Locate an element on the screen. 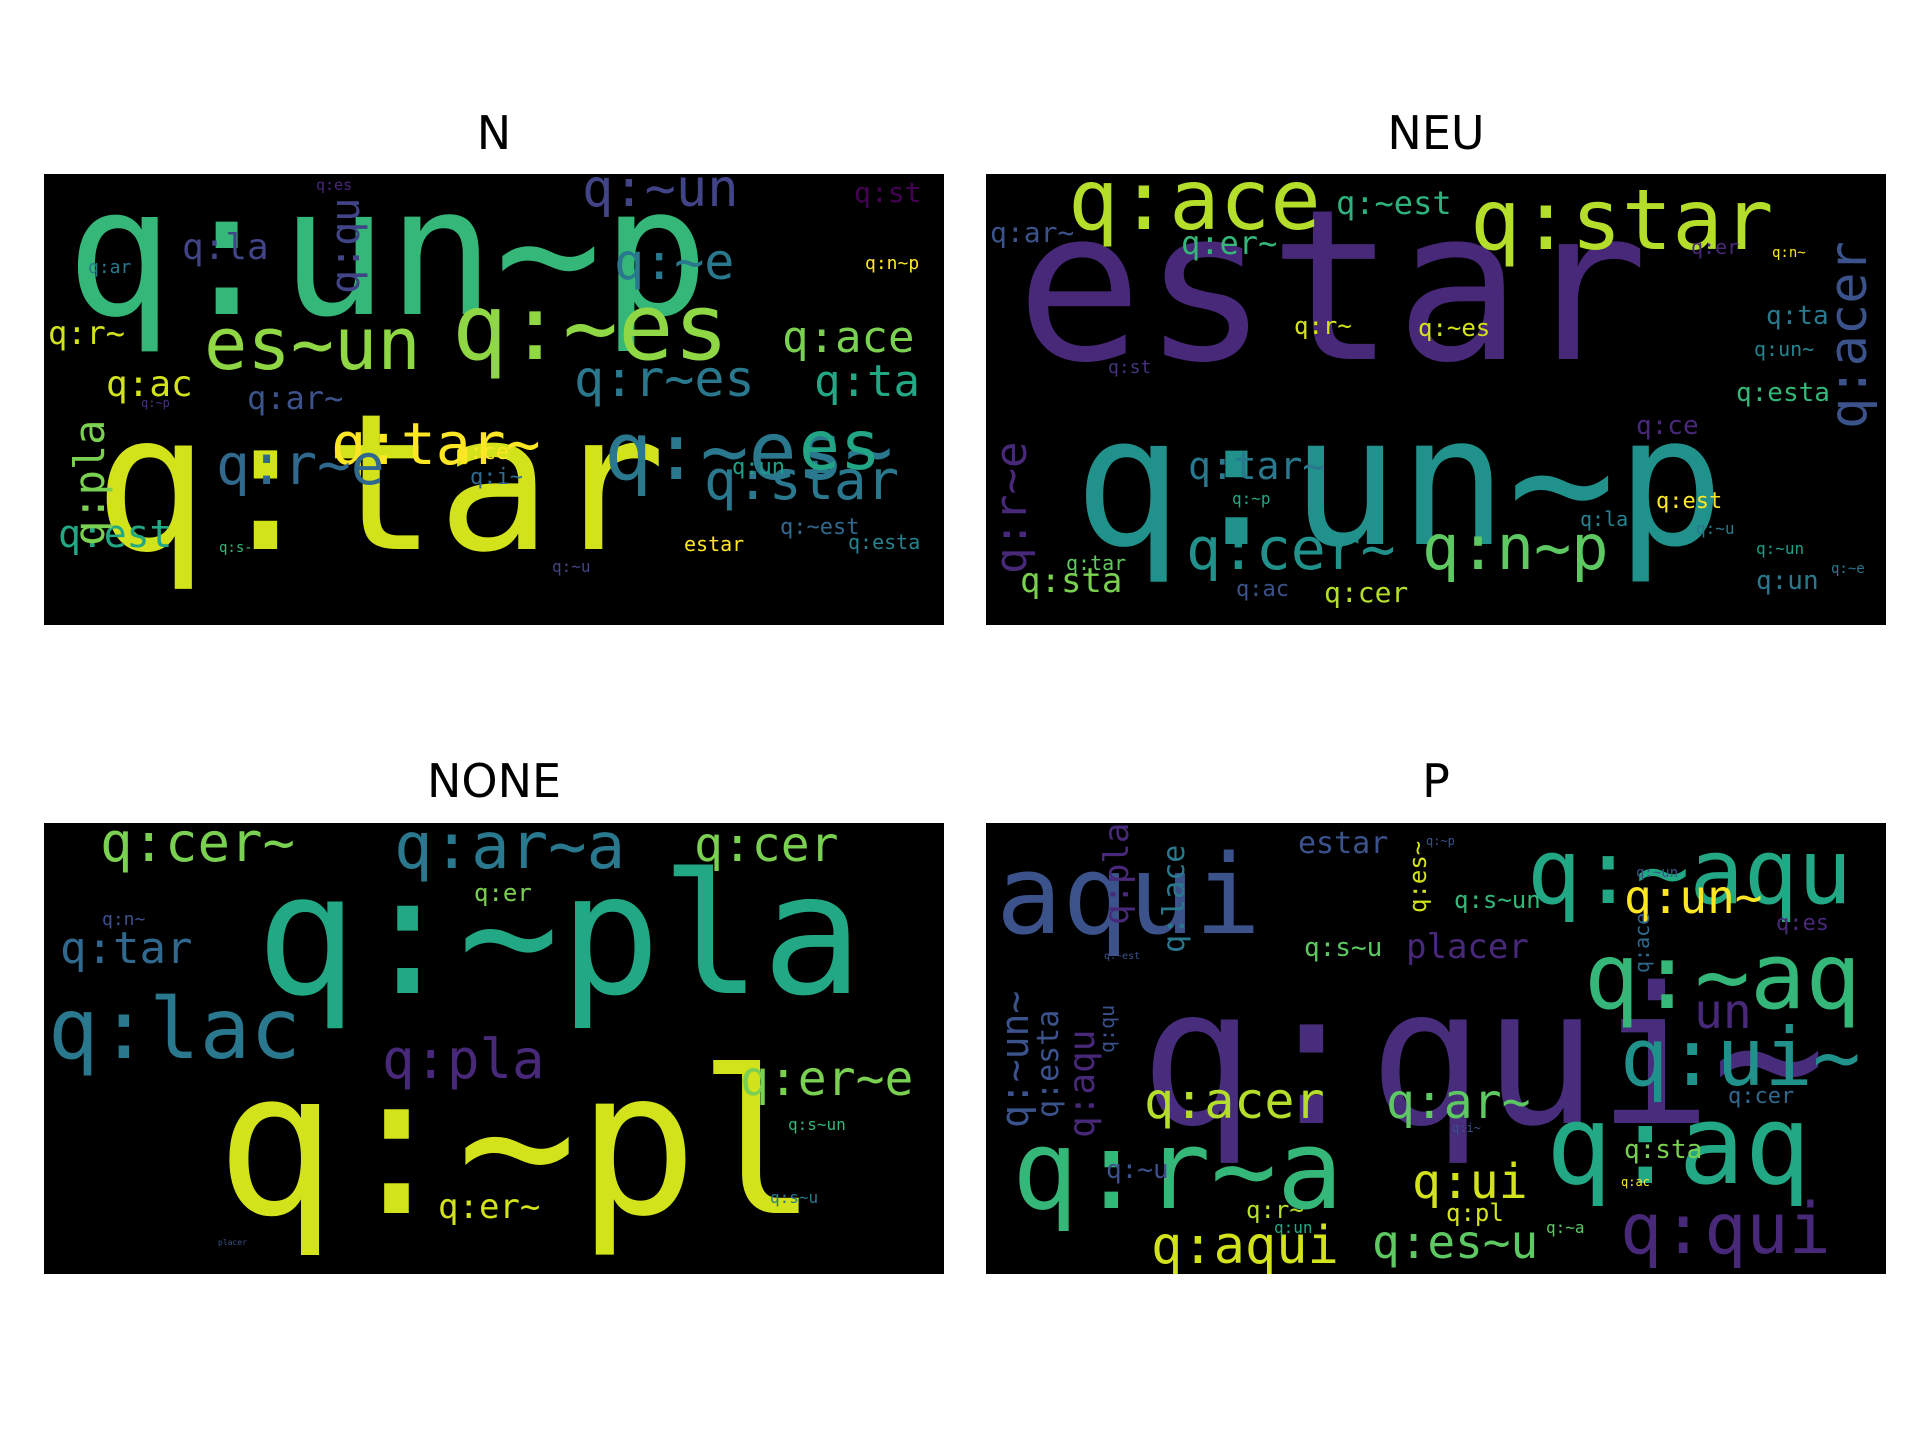 The width and height of the screenshot is (1920, 1440). cloud-word: q:qu is located at coordinates (1107, 1029).